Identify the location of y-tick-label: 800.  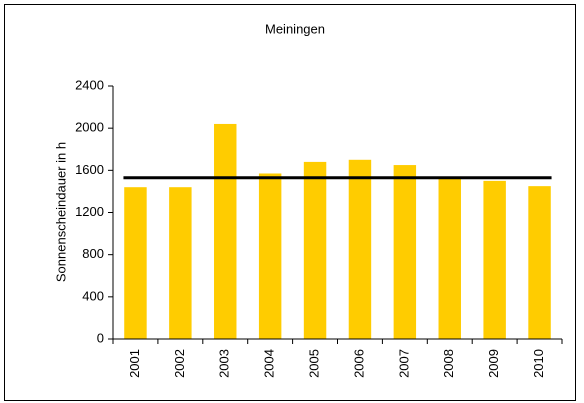
(93, 253).